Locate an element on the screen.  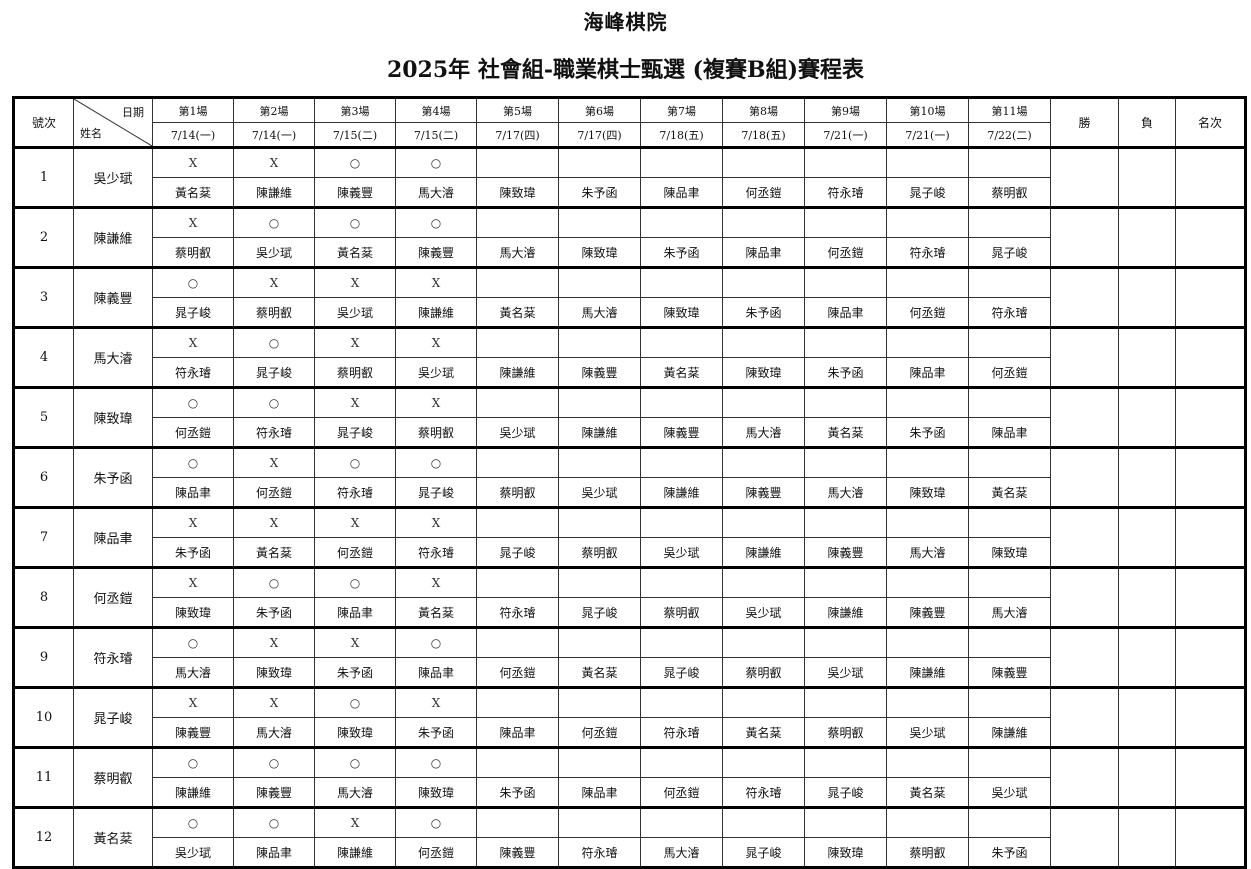
player-name: 陳品聿 is located at coordinates (113, 537).